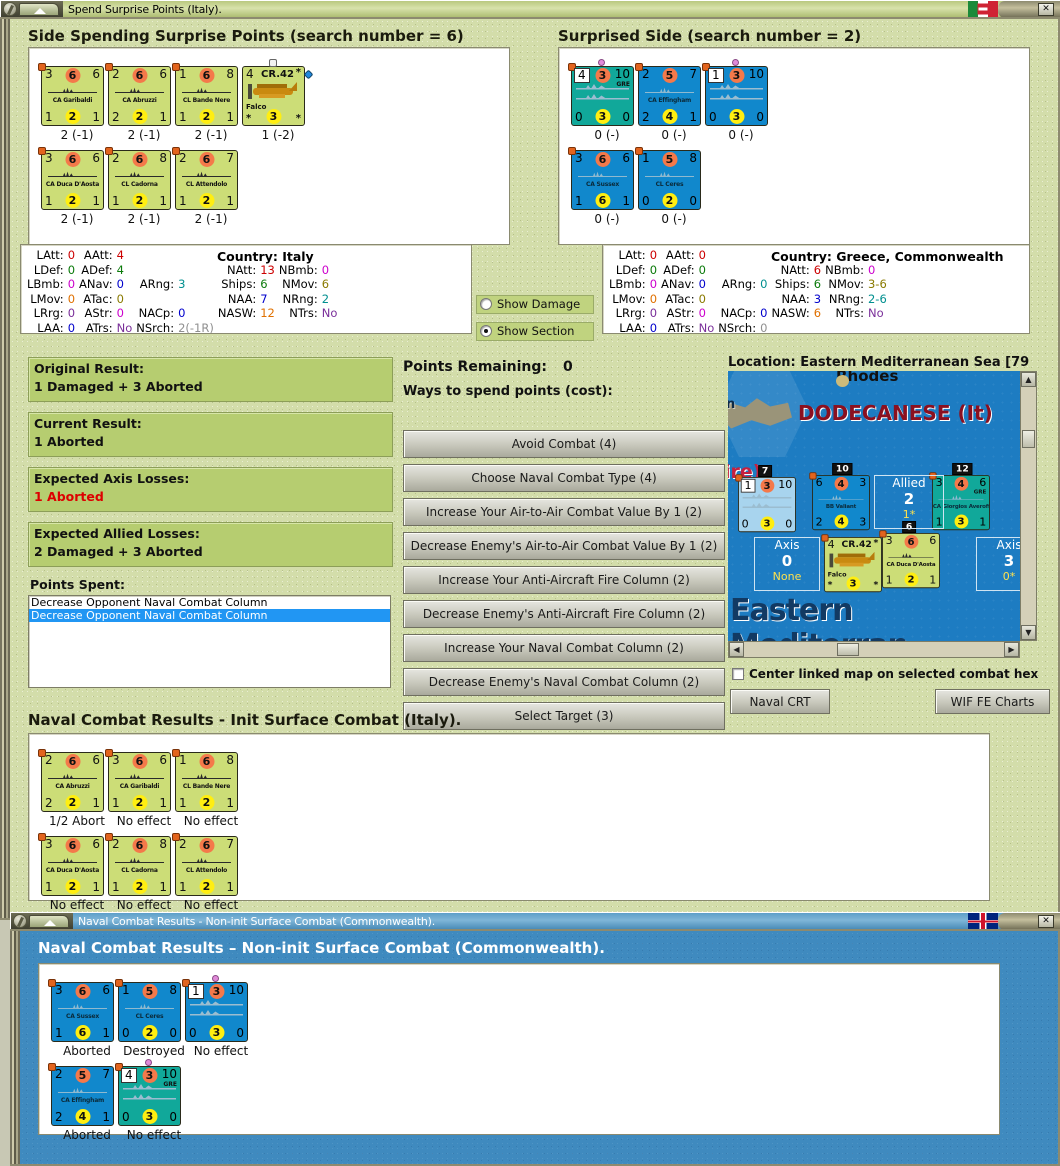 This screenshot has width=1060, height=1166. What do you see at coordinates (564, 648) in the screenshot?
I see `spend-option-button: Increase Your Naval Combat Column (2)` at bounding box center [564, 648].